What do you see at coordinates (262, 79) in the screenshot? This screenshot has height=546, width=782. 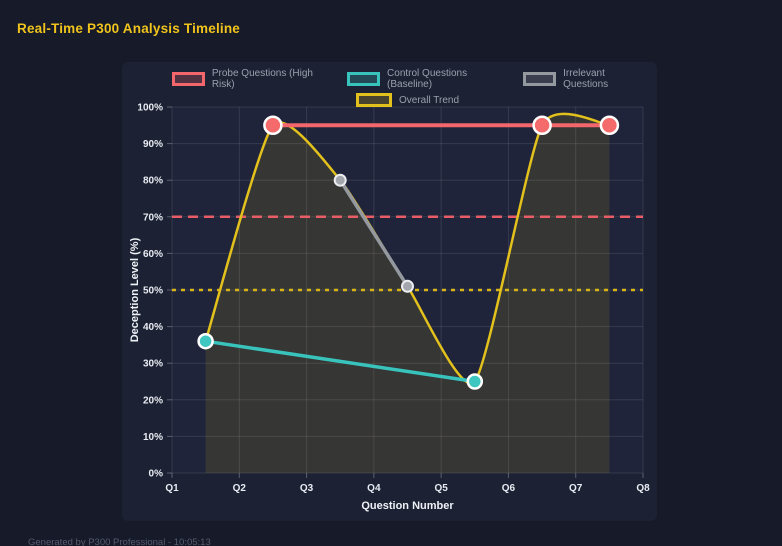 I see `legend-label: Probe Questions (High Risk)` at bounding box center [262, 79].